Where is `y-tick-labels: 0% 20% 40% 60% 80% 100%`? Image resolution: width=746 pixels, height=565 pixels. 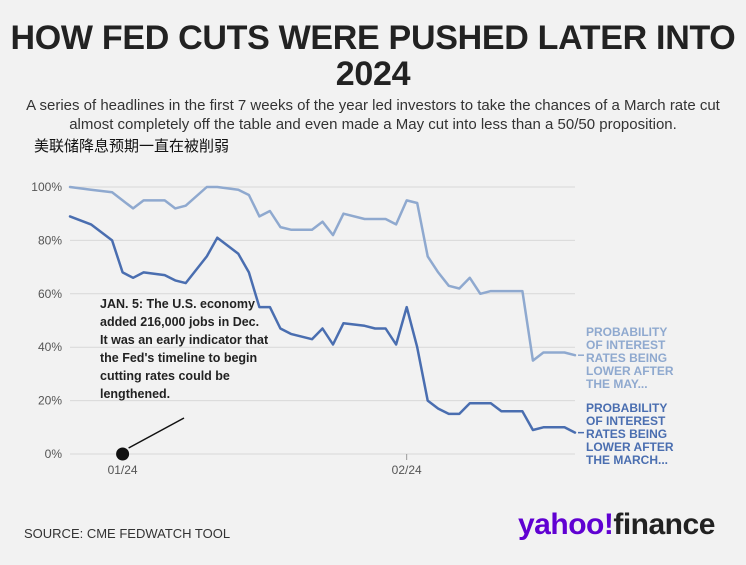
y-tick-labels: 0% 20% 40% 60% 80% 100% is located at coordinates (46, 320).